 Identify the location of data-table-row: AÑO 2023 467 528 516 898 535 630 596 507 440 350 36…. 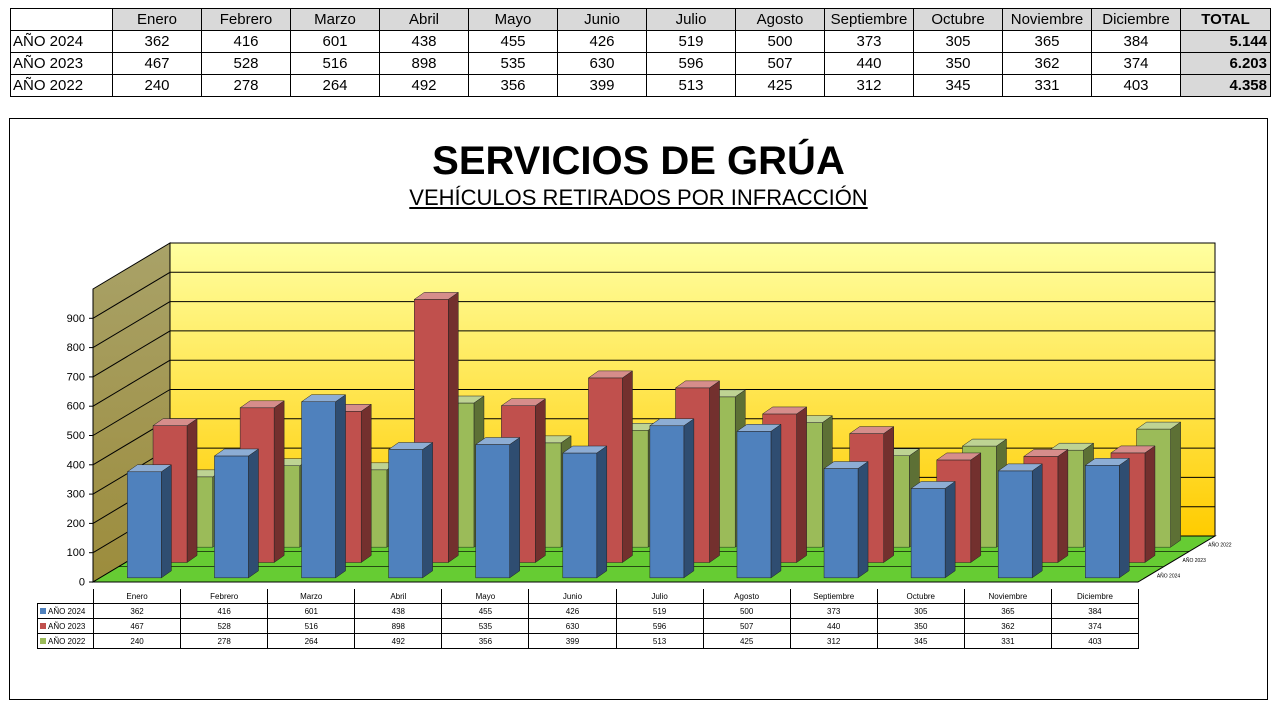
(588, 626).